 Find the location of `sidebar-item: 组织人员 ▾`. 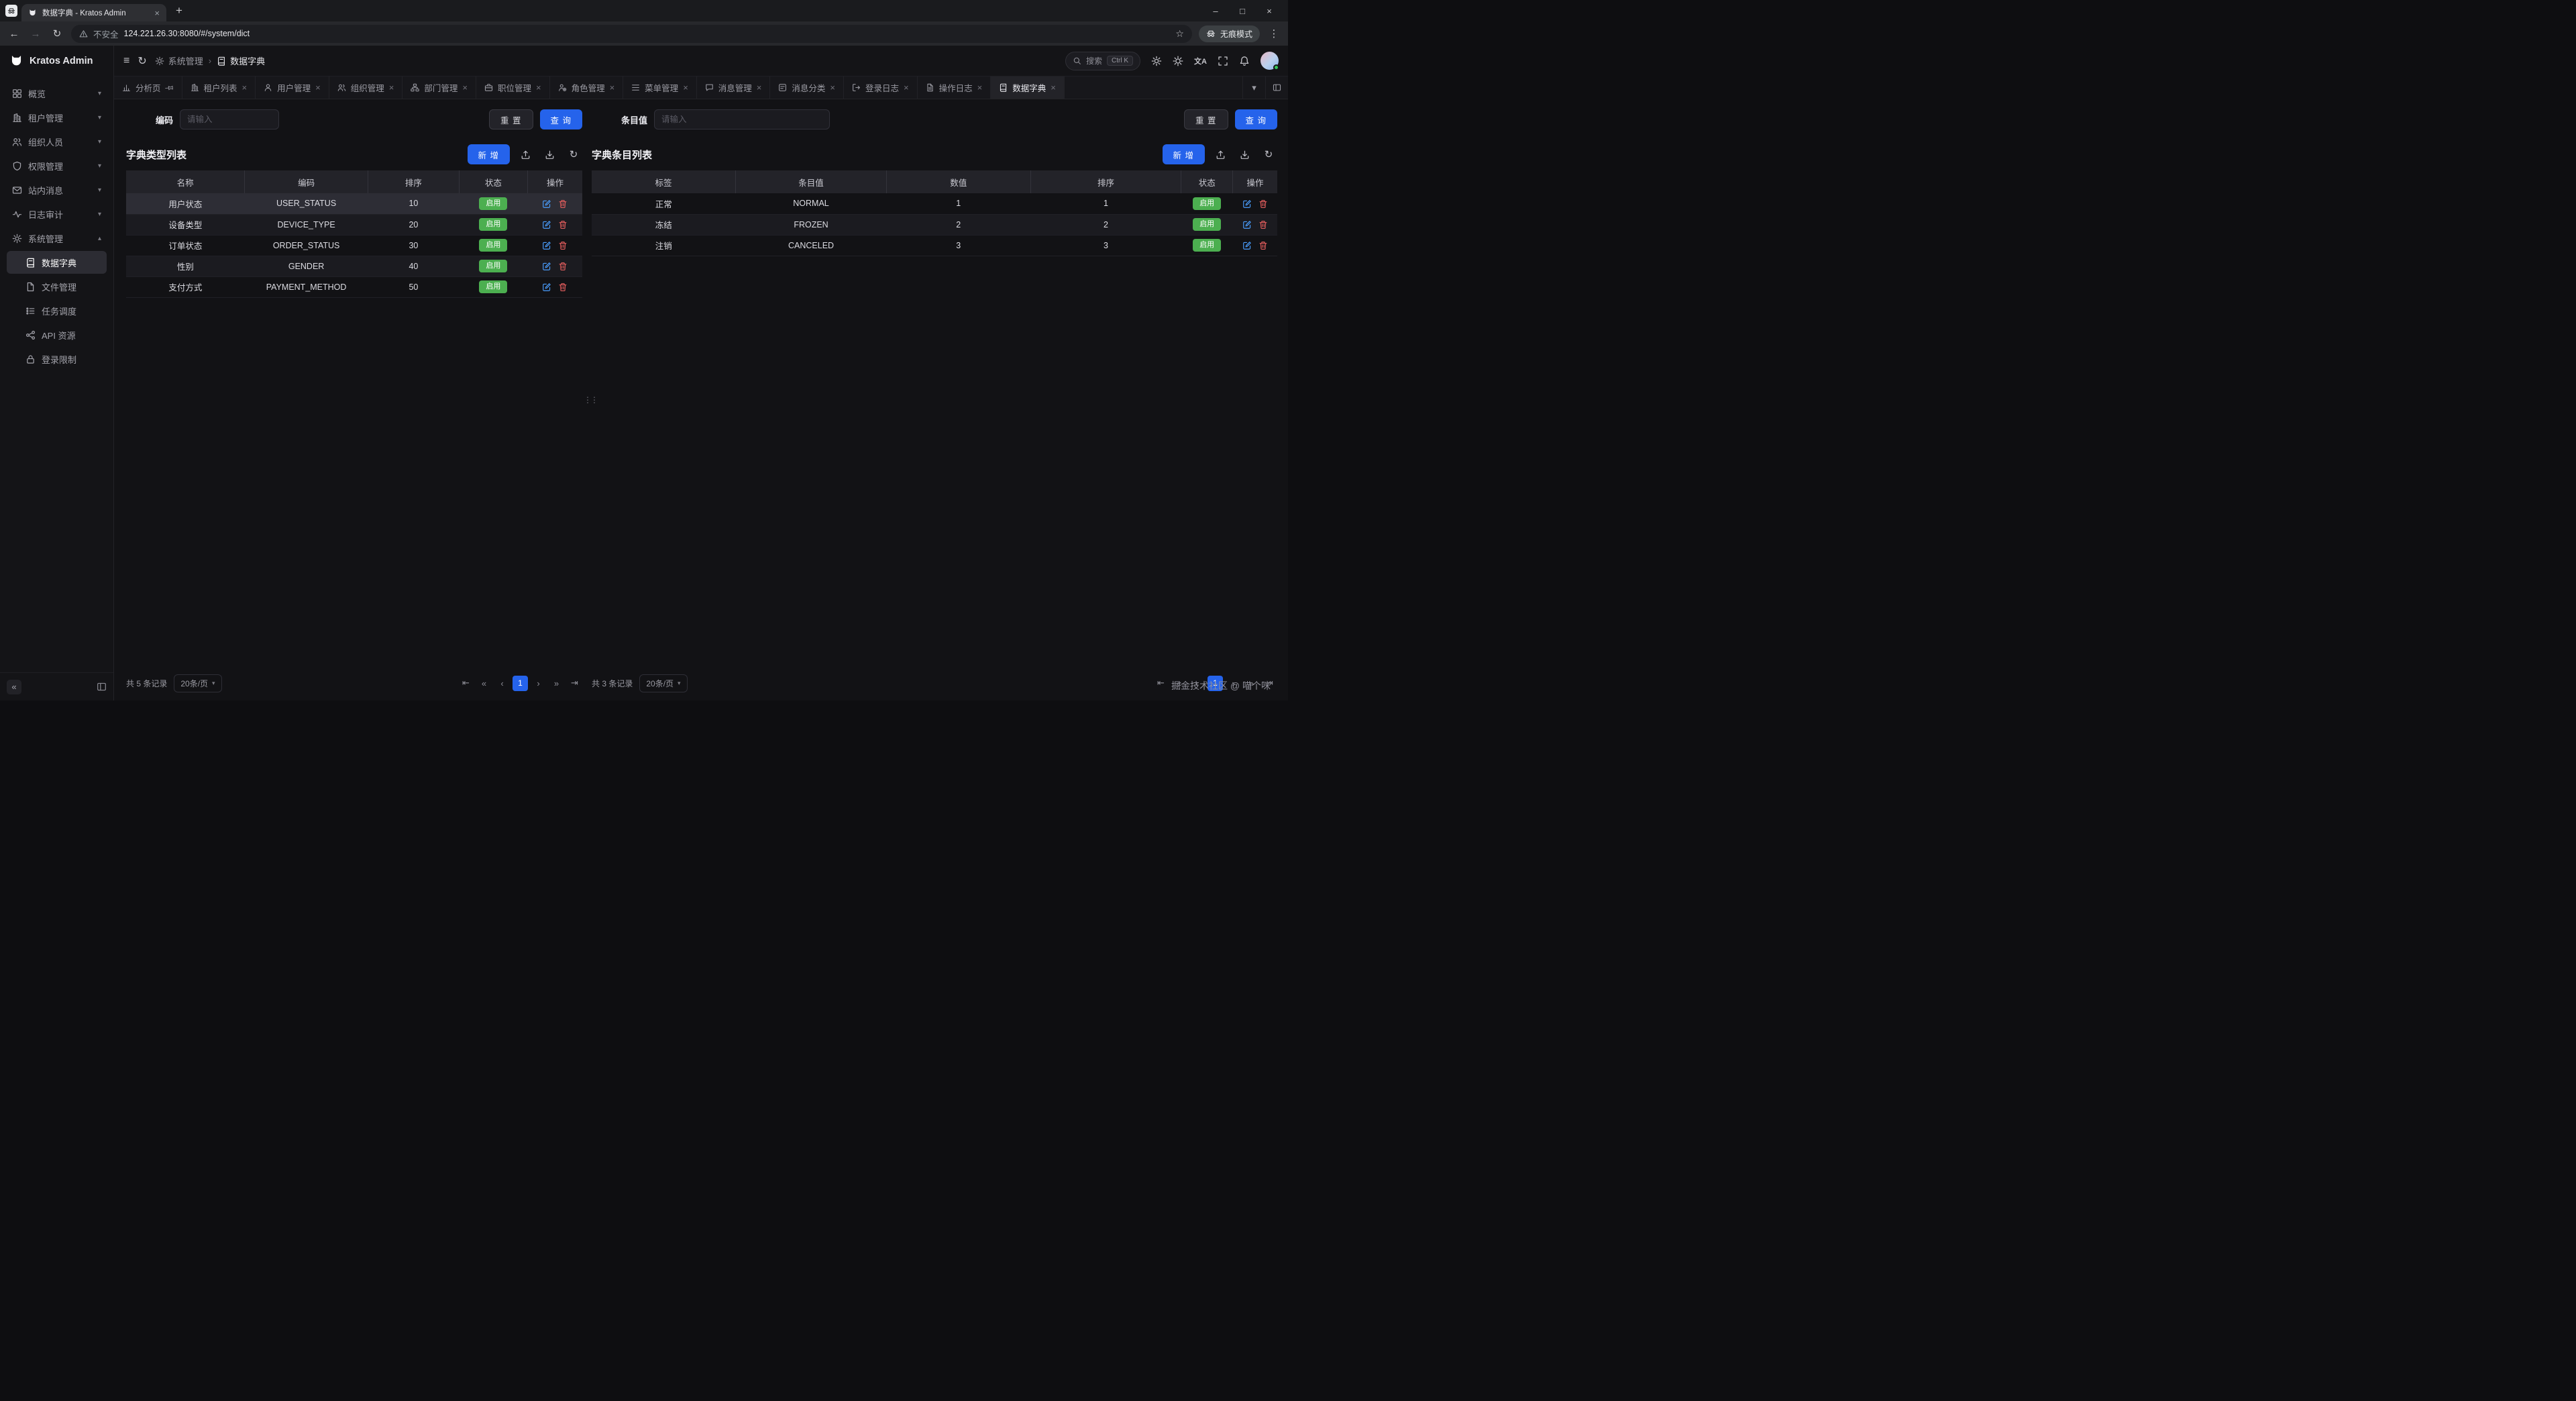

sidebar-item: 组织人员 ▾ is located at coordinates (57, 141).